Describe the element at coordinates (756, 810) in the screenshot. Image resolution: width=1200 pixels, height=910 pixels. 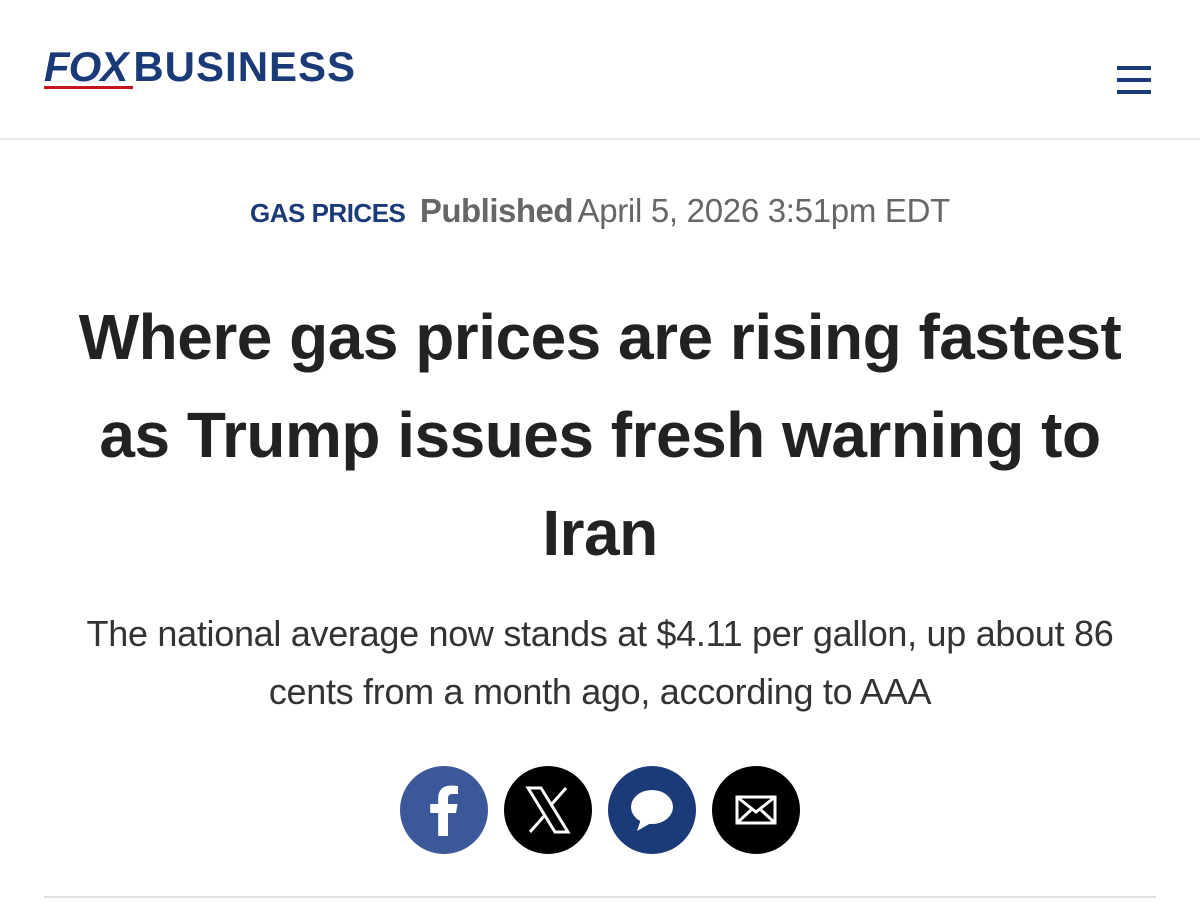
I see `share-email` at that location.